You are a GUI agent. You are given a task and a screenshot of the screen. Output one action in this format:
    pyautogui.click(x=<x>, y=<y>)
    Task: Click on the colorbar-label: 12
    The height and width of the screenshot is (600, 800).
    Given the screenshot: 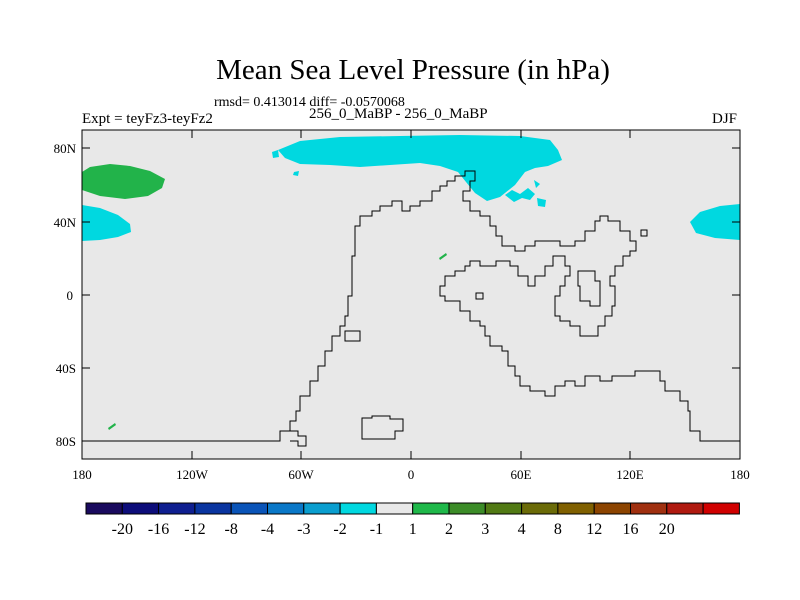 What is the action you would take?
    pyautogui.click(x=594, y=529)
    